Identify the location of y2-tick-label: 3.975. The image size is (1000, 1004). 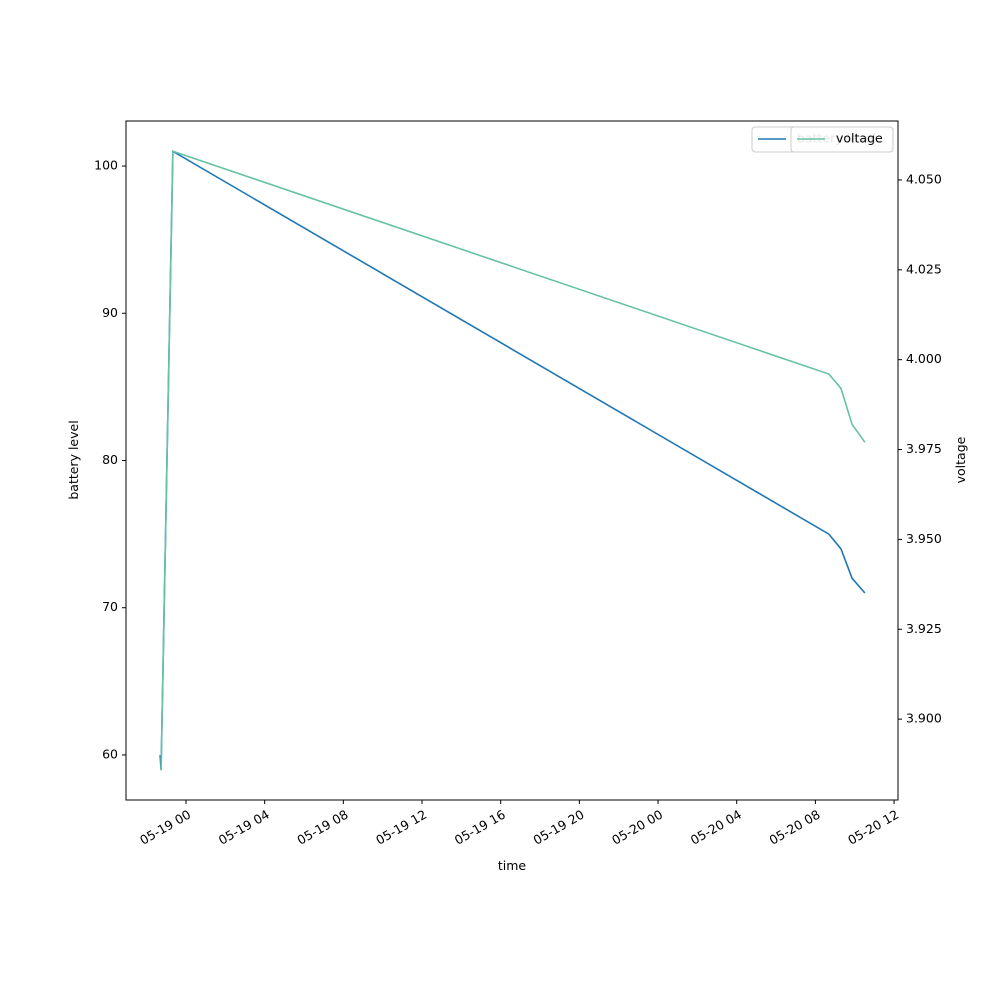
(924, 448).